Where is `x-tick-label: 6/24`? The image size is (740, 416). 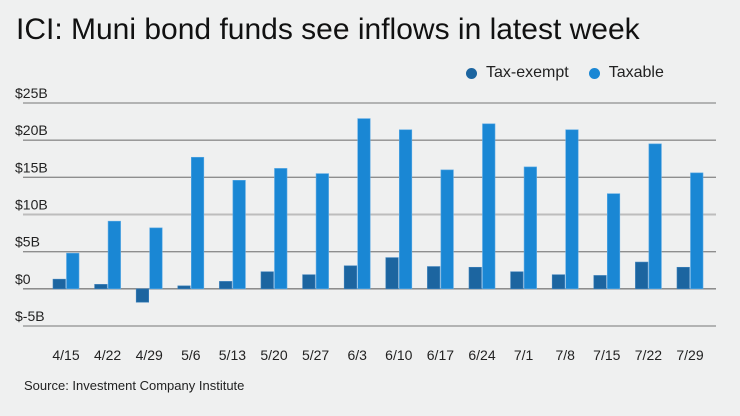
x-tick-label: 6/24 is located at coordinates (481, 355).